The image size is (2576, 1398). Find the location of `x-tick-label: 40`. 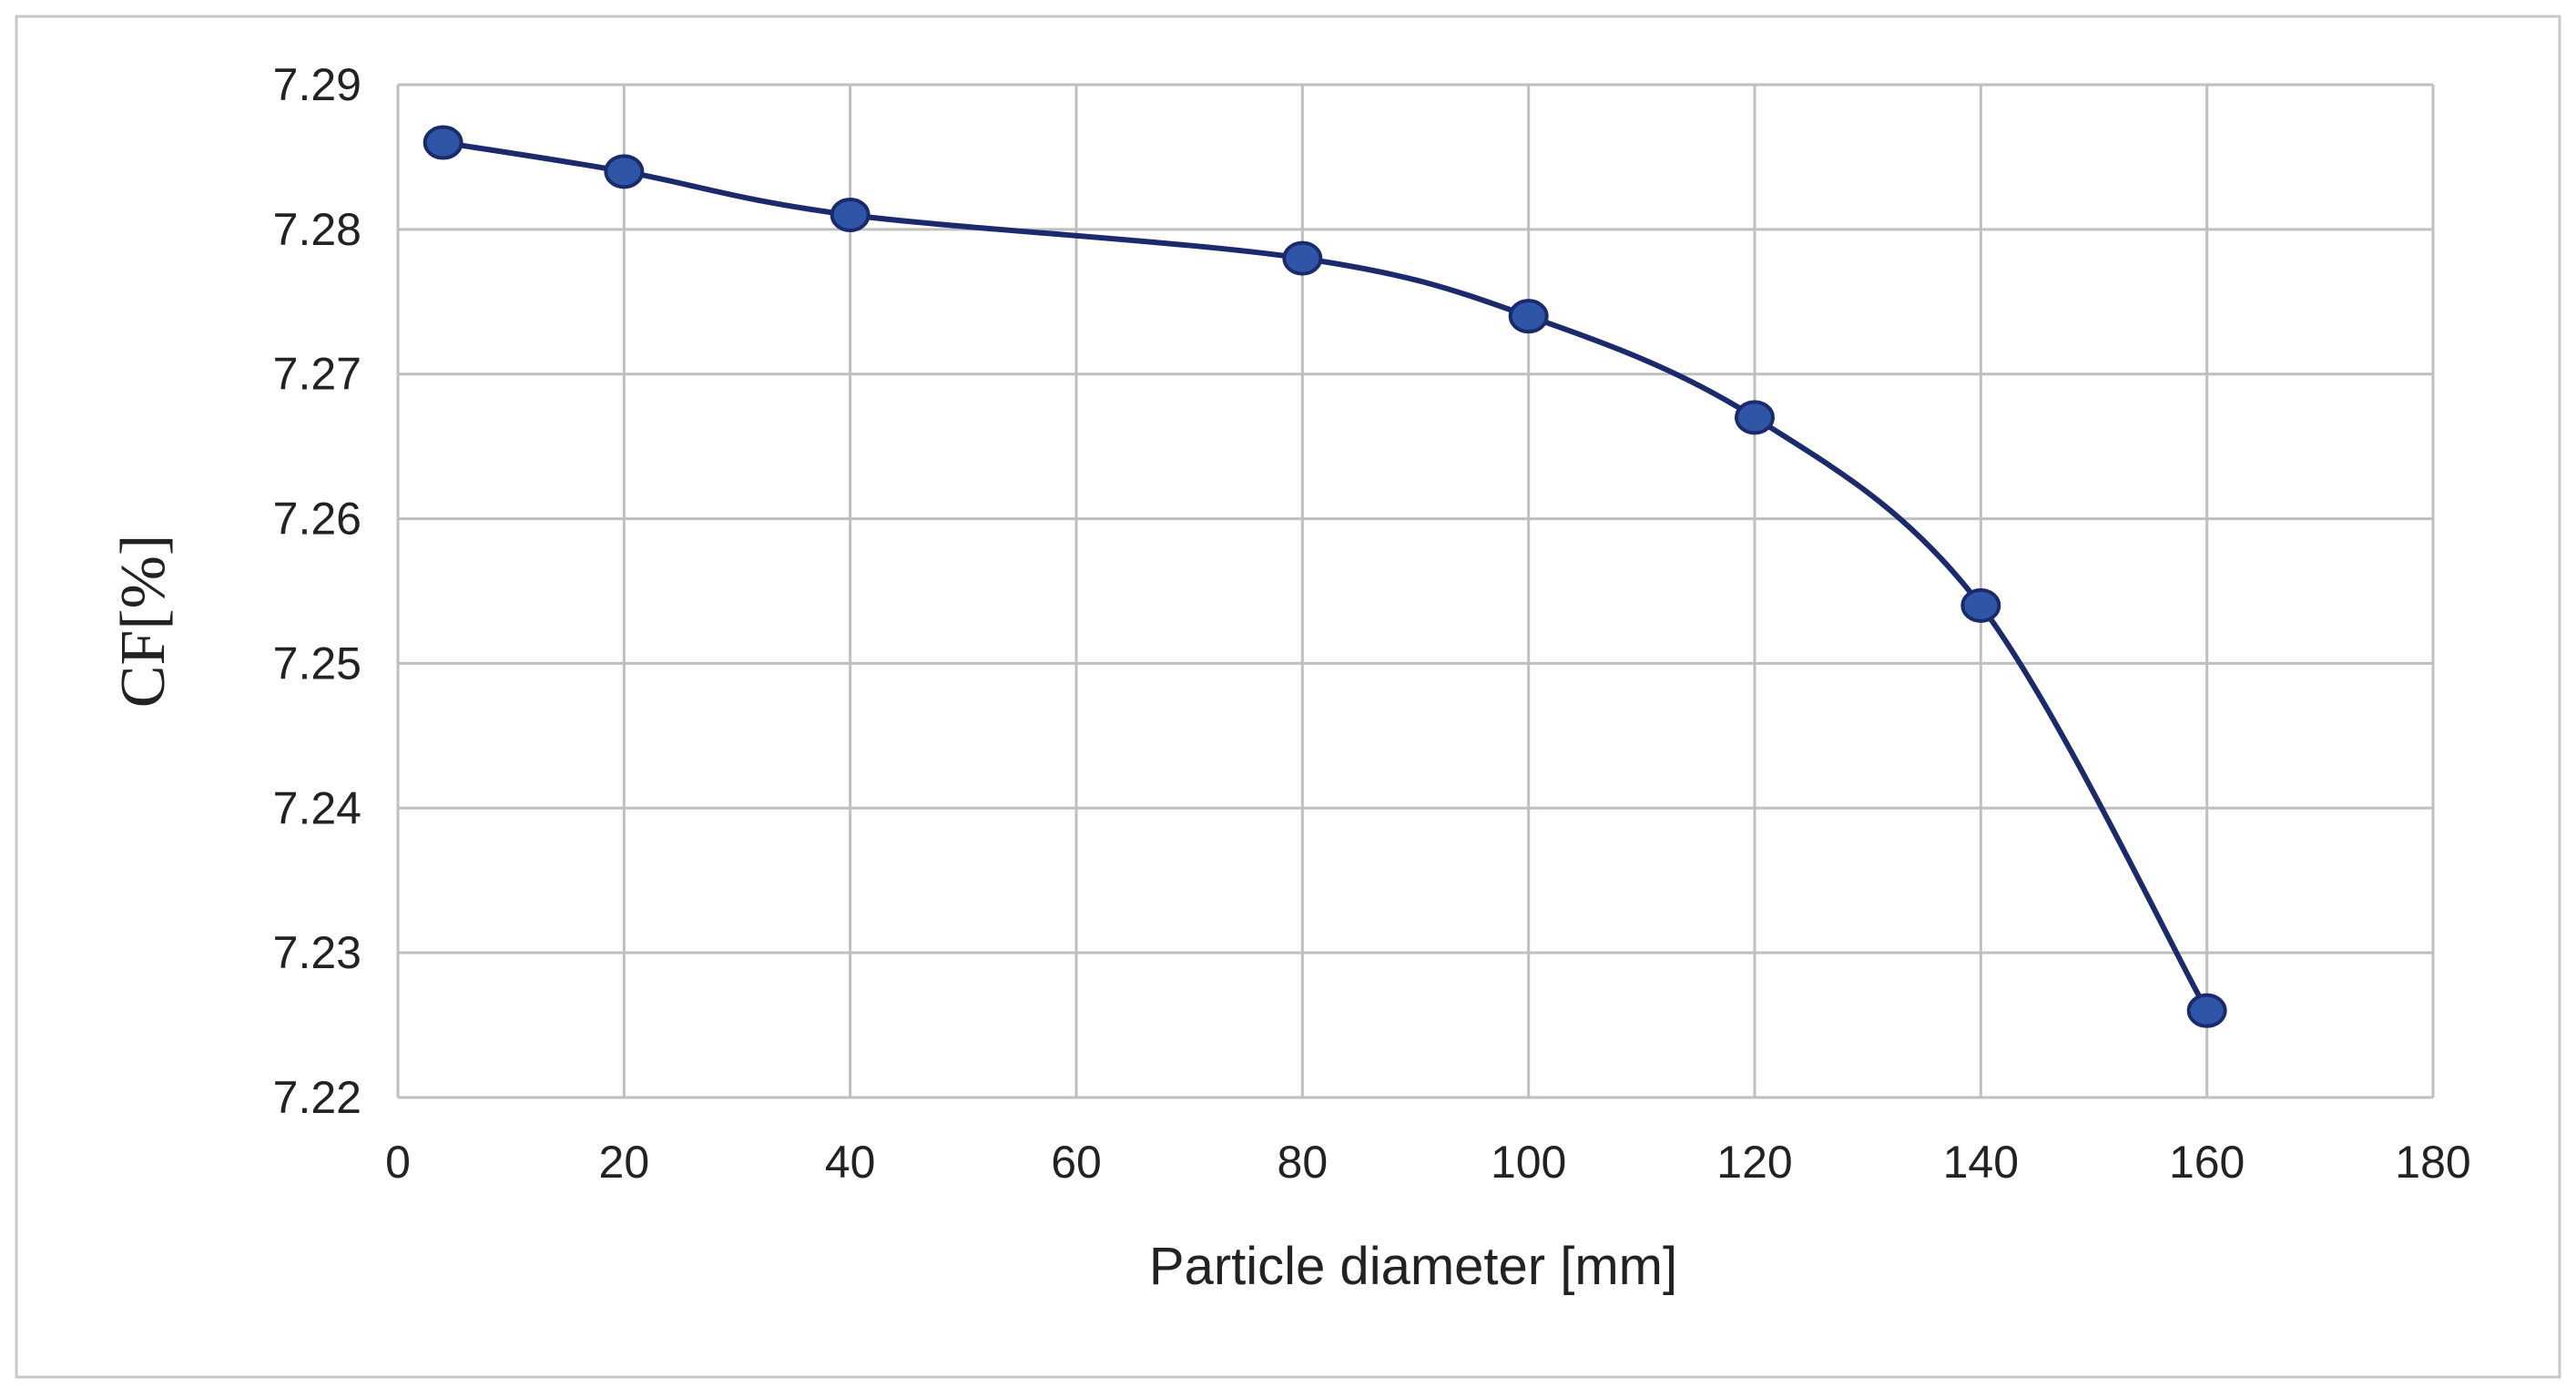

x-tick-label: 40 is located at coordinates (851, 1162).